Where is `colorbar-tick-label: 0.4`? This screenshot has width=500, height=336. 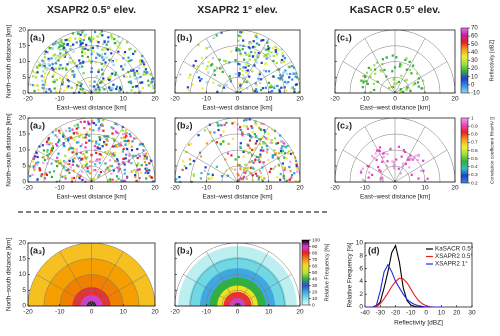 colorbar-tick-label: 0.4 is located at coordinates (474, 167).